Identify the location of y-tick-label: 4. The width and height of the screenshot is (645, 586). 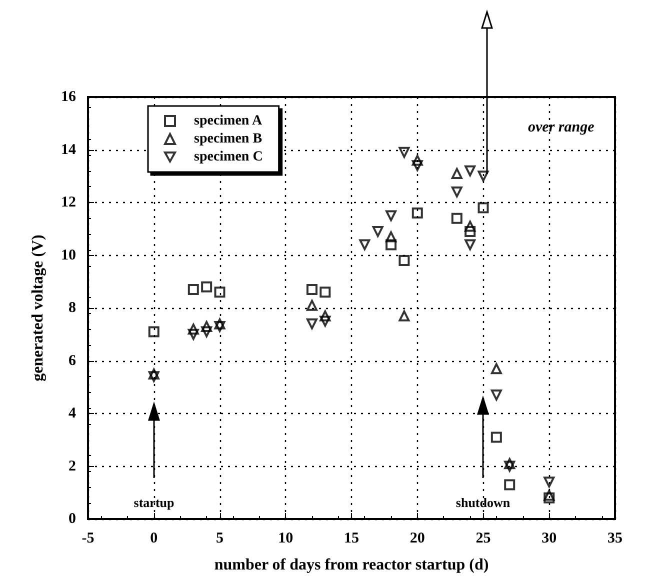
(72, 414).